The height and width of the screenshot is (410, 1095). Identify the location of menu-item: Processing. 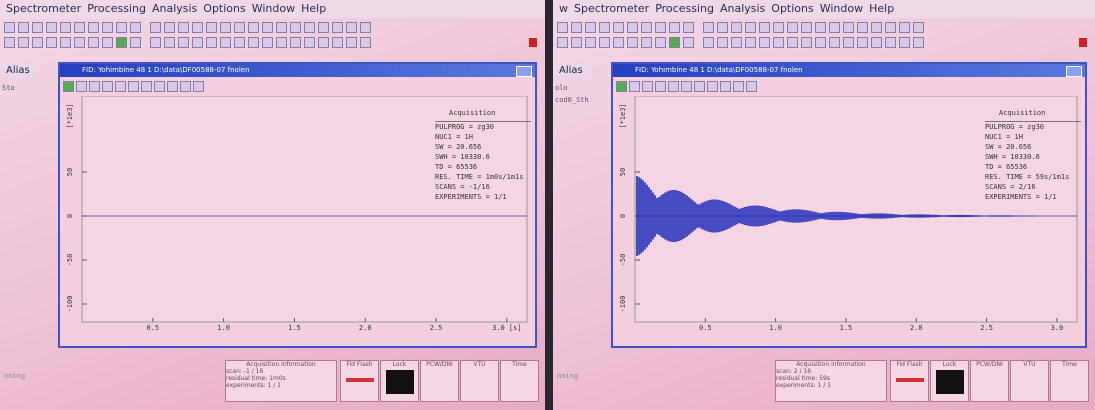
(684, 8).